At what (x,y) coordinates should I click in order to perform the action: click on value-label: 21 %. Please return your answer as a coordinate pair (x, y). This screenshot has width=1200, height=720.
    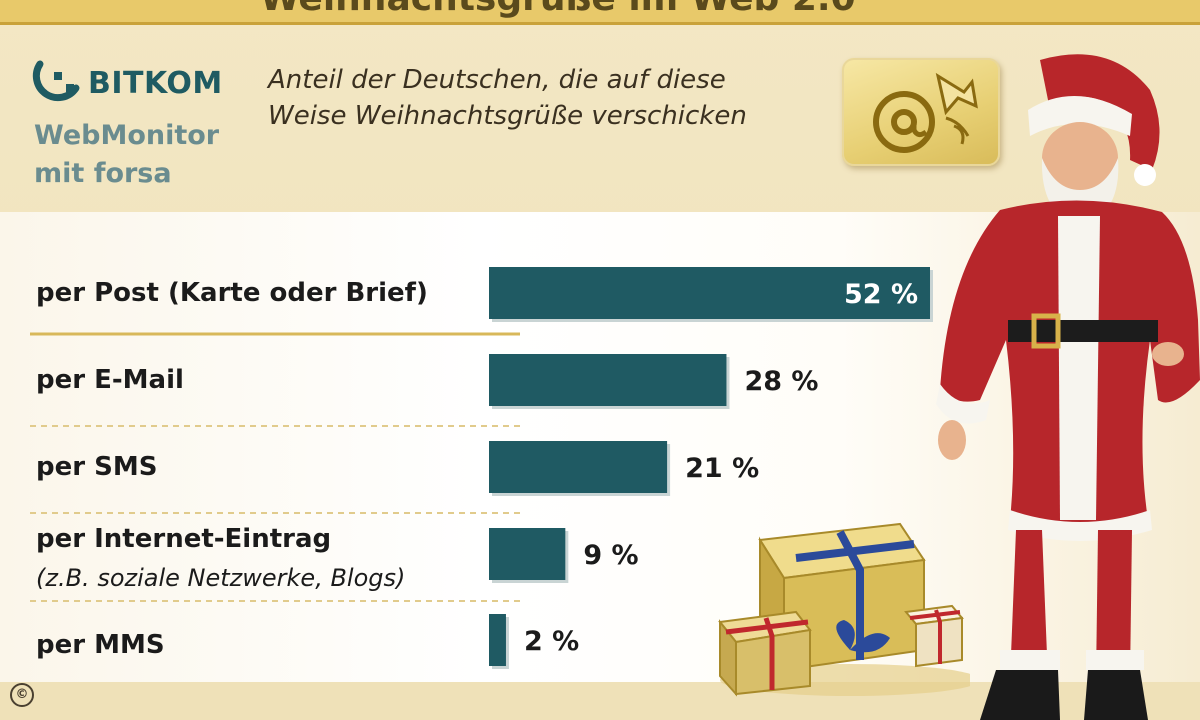
    Looking at the image, I should click on (722, 468).